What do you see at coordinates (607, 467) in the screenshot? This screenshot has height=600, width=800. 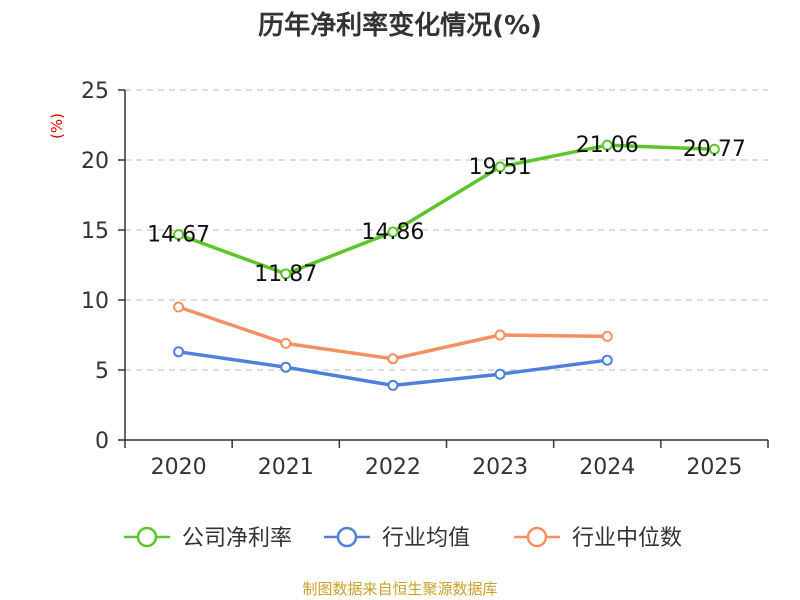 I see `x-tick-label: 2024` at bounding box center [607, 467].